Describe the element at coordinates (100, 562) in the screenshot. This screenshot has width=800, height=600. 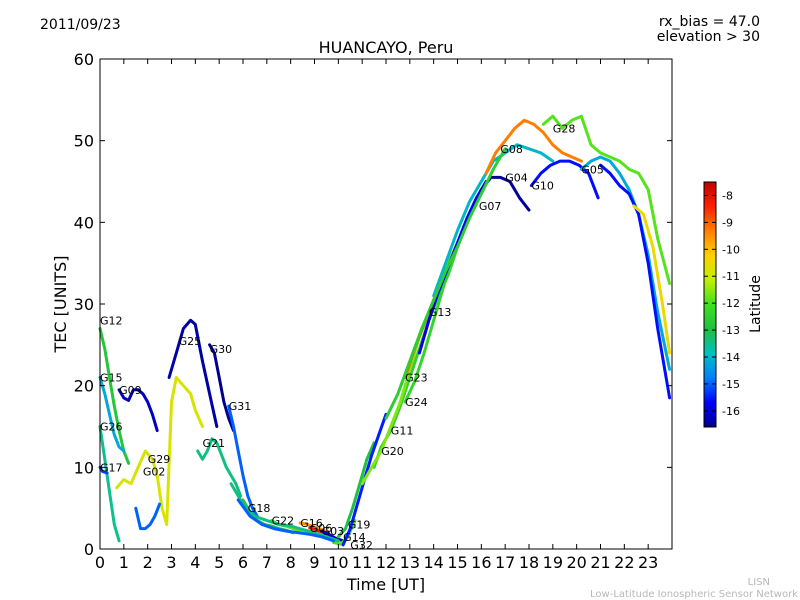
I see `x-tick-label: 0` at that location.